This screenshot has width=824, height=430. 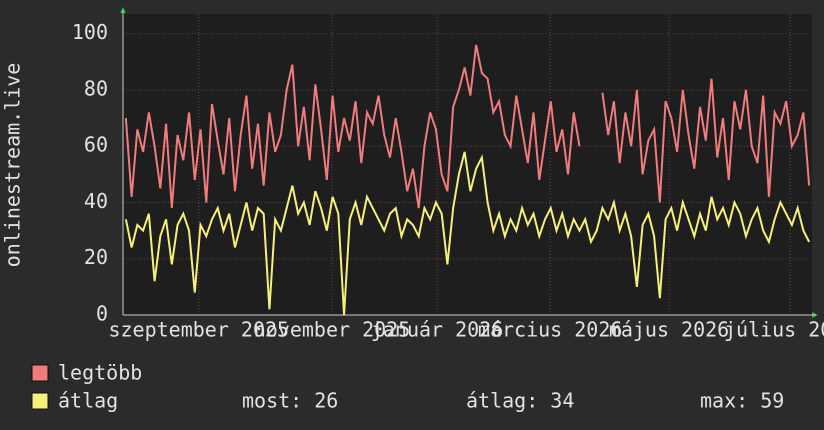 I want to click on y-tick-label: 20, so click(x=96, y=257).